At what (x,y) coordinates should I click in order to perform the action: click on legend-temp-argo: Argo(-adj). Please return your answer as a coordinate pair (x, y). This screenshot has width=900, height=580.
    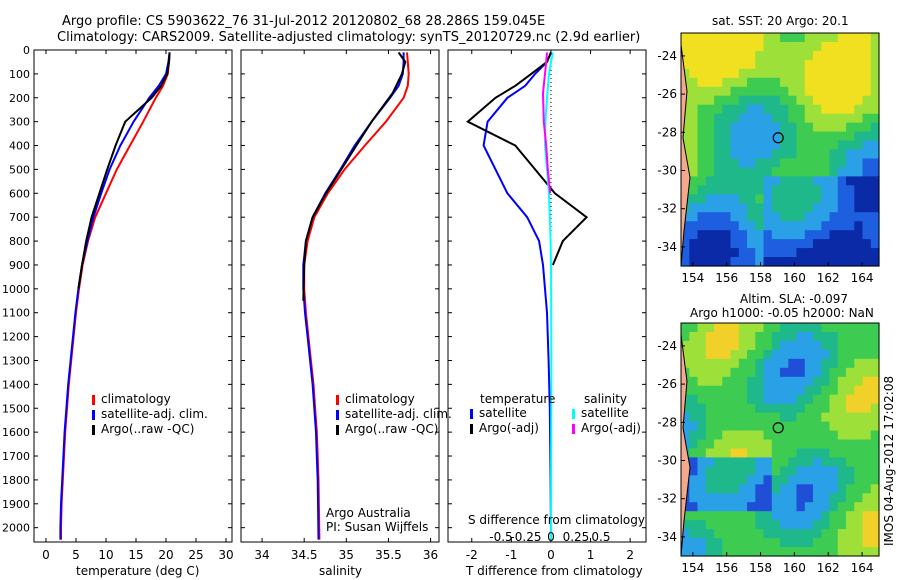
    Looking at the image, I should click on (504, 428).